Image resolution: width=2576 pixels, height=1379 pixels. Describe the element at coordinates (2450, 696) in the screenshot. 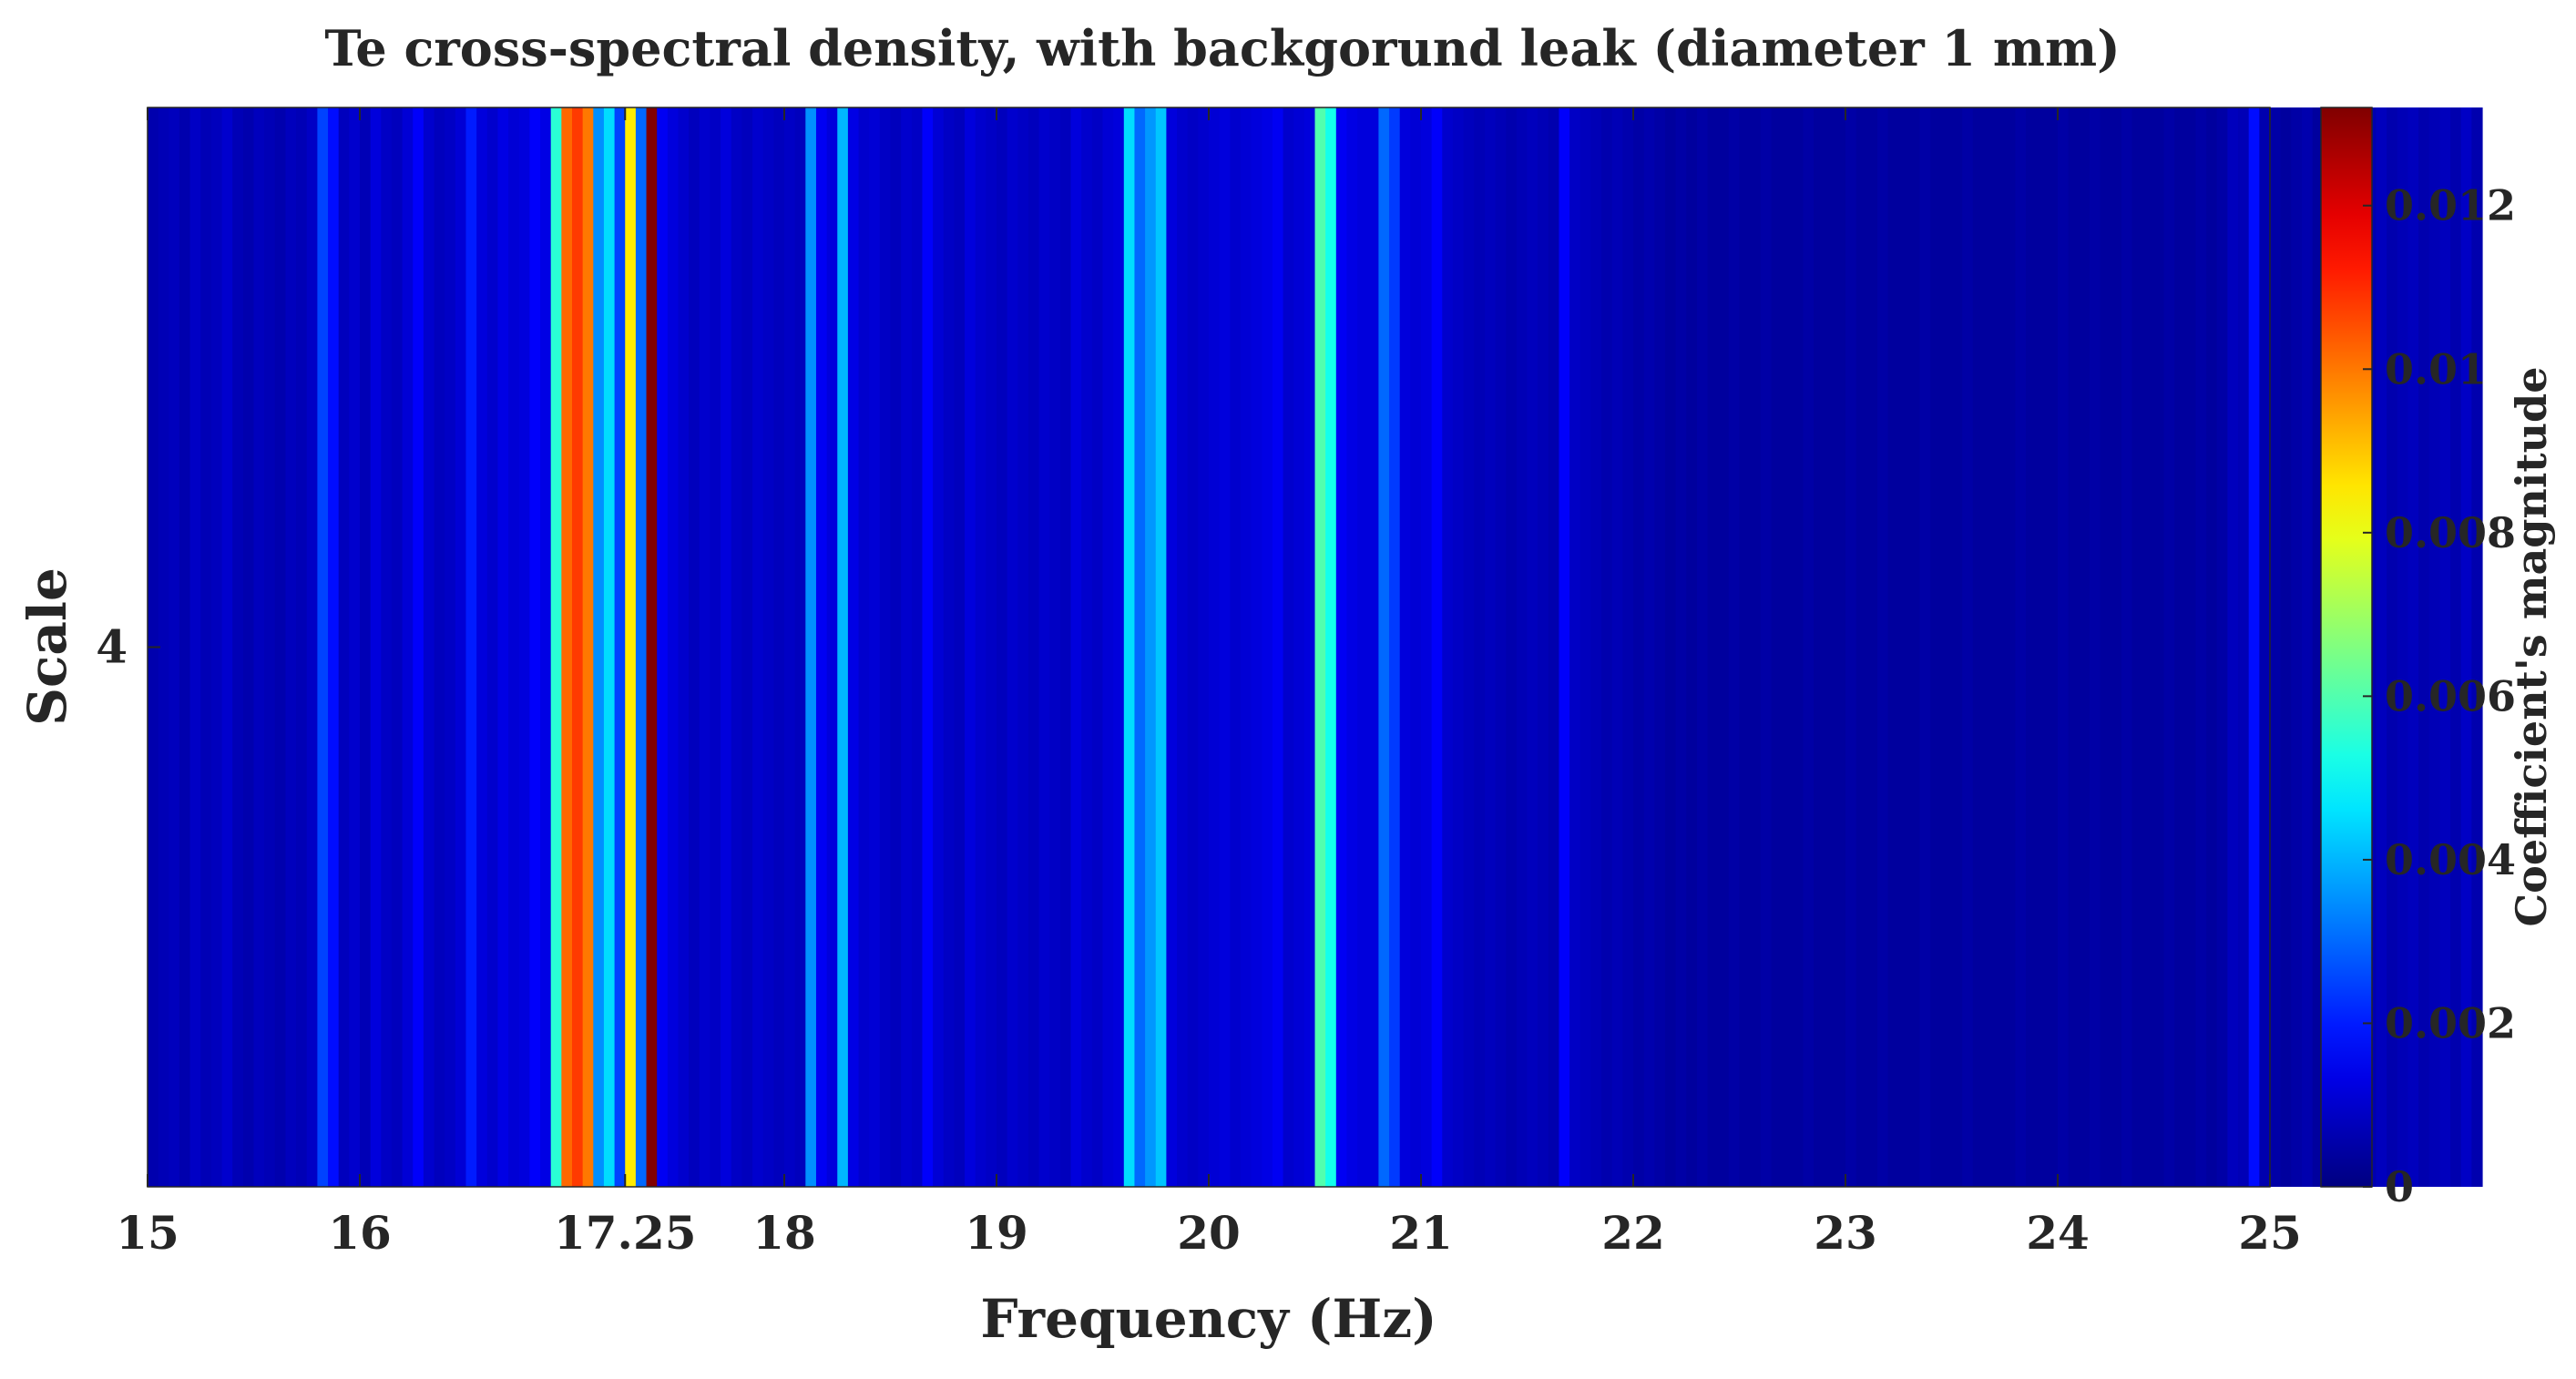

I see `colorbar-tick-label: 0.006` at that location.